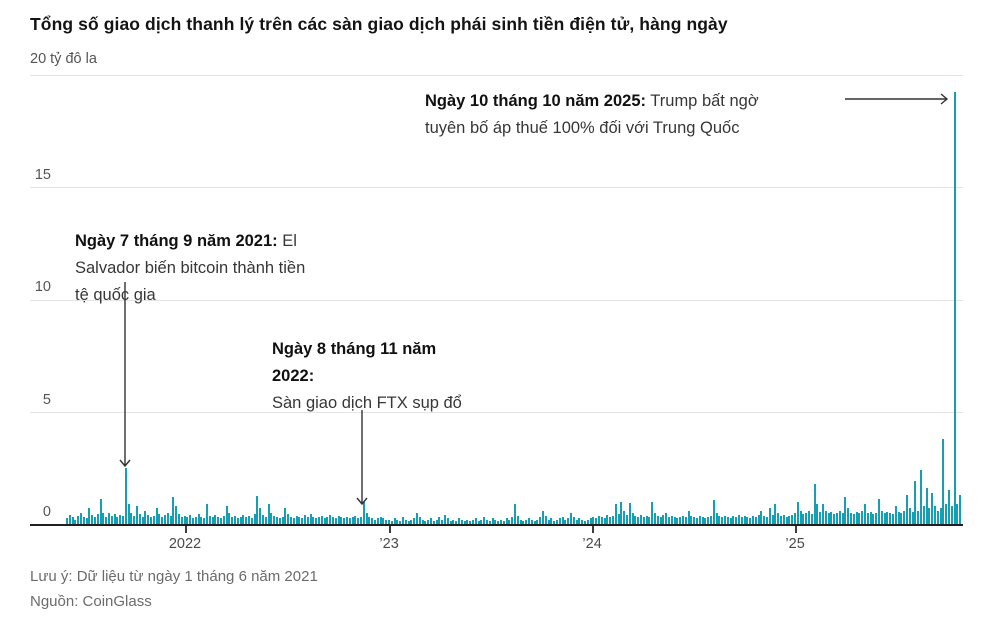 The width and height of the screenshot is (991, 622). I want to click on annotation-line: Sàn giao dịch FTX sụp đổ, so click(367, 403).